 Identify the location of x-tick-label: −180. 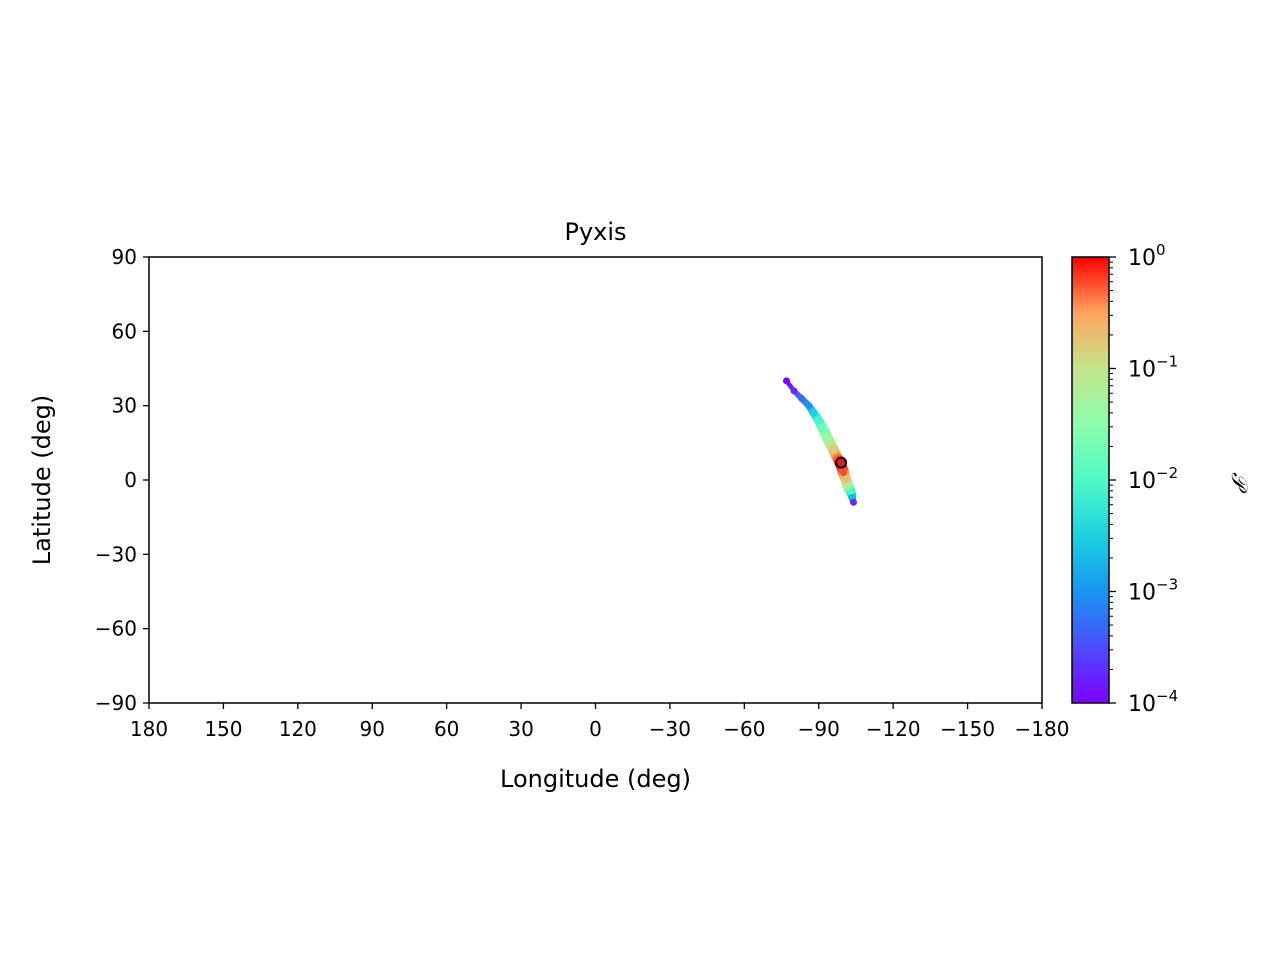
(1042, 729).